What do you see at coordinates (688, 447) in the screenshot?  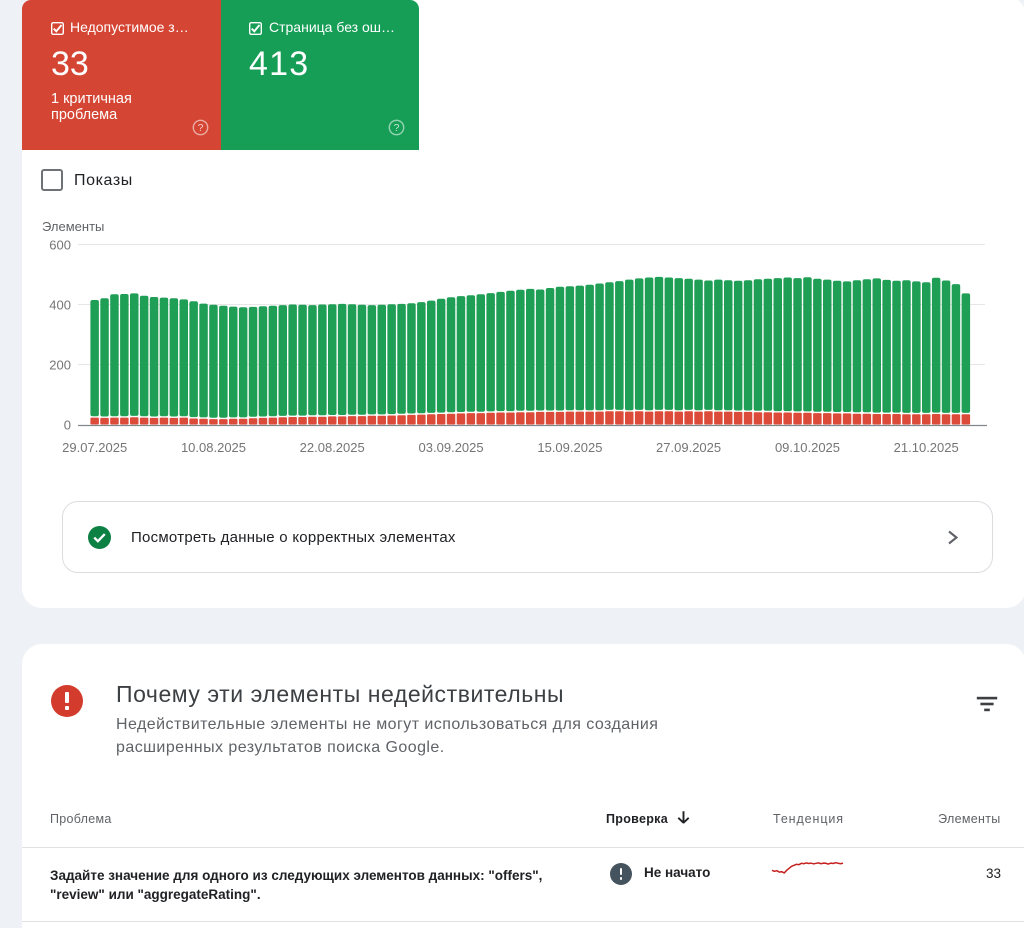 I see `svg-text: 27.09.2025` at bounding box center [688, 447].